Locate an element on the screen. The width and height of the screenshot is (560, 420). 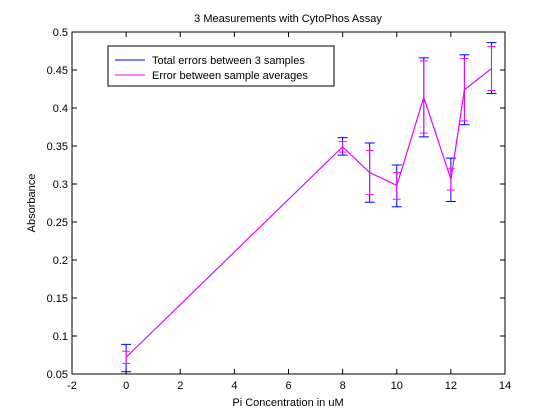
y-tick-label: 0.1 is located at coordinates (60, 337).